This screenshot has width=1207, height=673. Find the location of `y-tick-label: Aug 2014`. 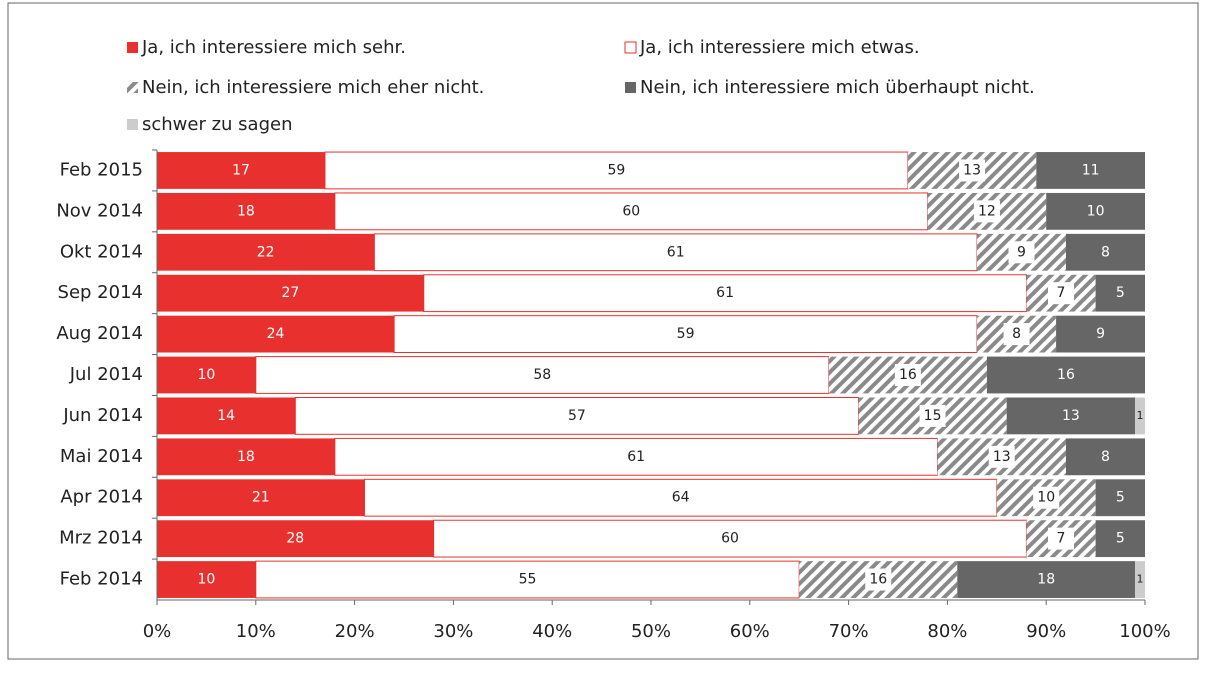

y-tick-label: Aug 2014 is located at coordinates (99, 333).